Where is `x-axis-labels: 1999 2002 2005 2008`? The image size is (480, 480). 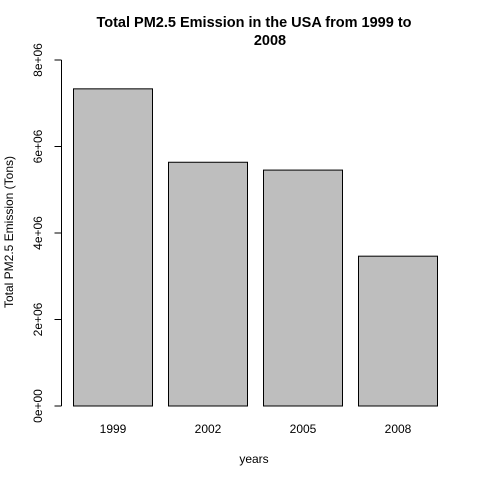 x-axis-labels: 1999 2002 2005 2008 is located at coordinates (256, 429).